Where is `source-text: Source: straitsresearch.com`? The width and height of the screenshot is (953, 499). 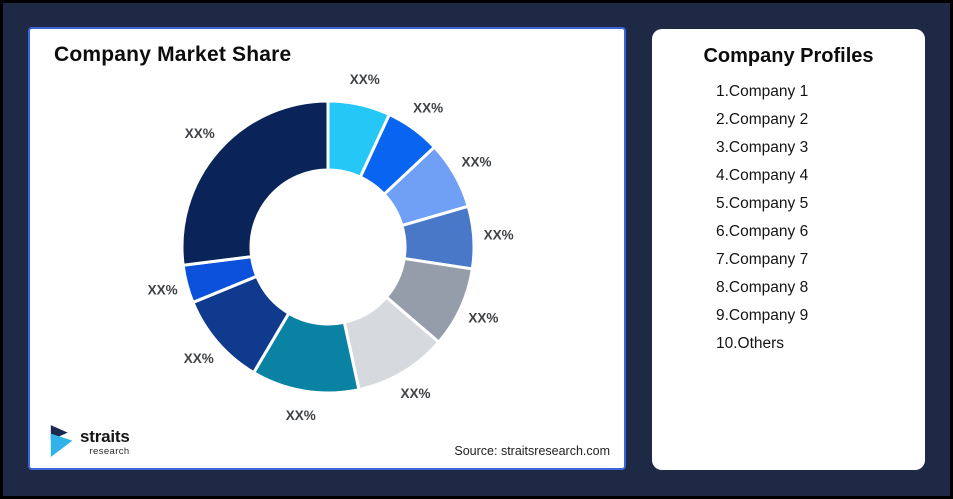
source-text: Source: straitsresearch.com is located at coordinates (532, 451).